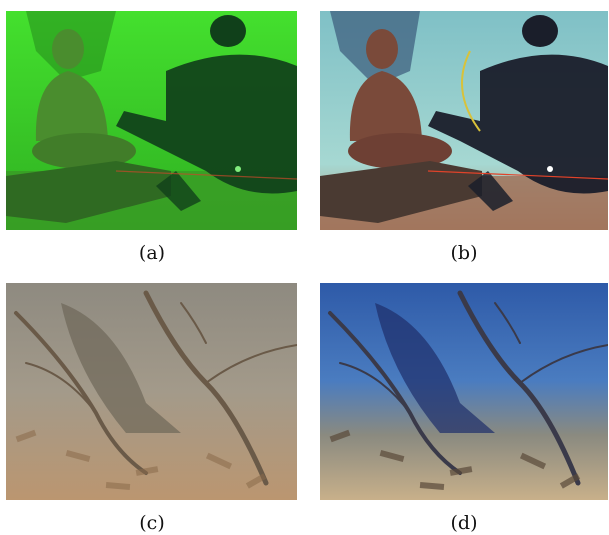  What do you see at coordinates (464, 253) in the screenshot?
I see `caption-b: (b)` at bounding box center [464, 253].